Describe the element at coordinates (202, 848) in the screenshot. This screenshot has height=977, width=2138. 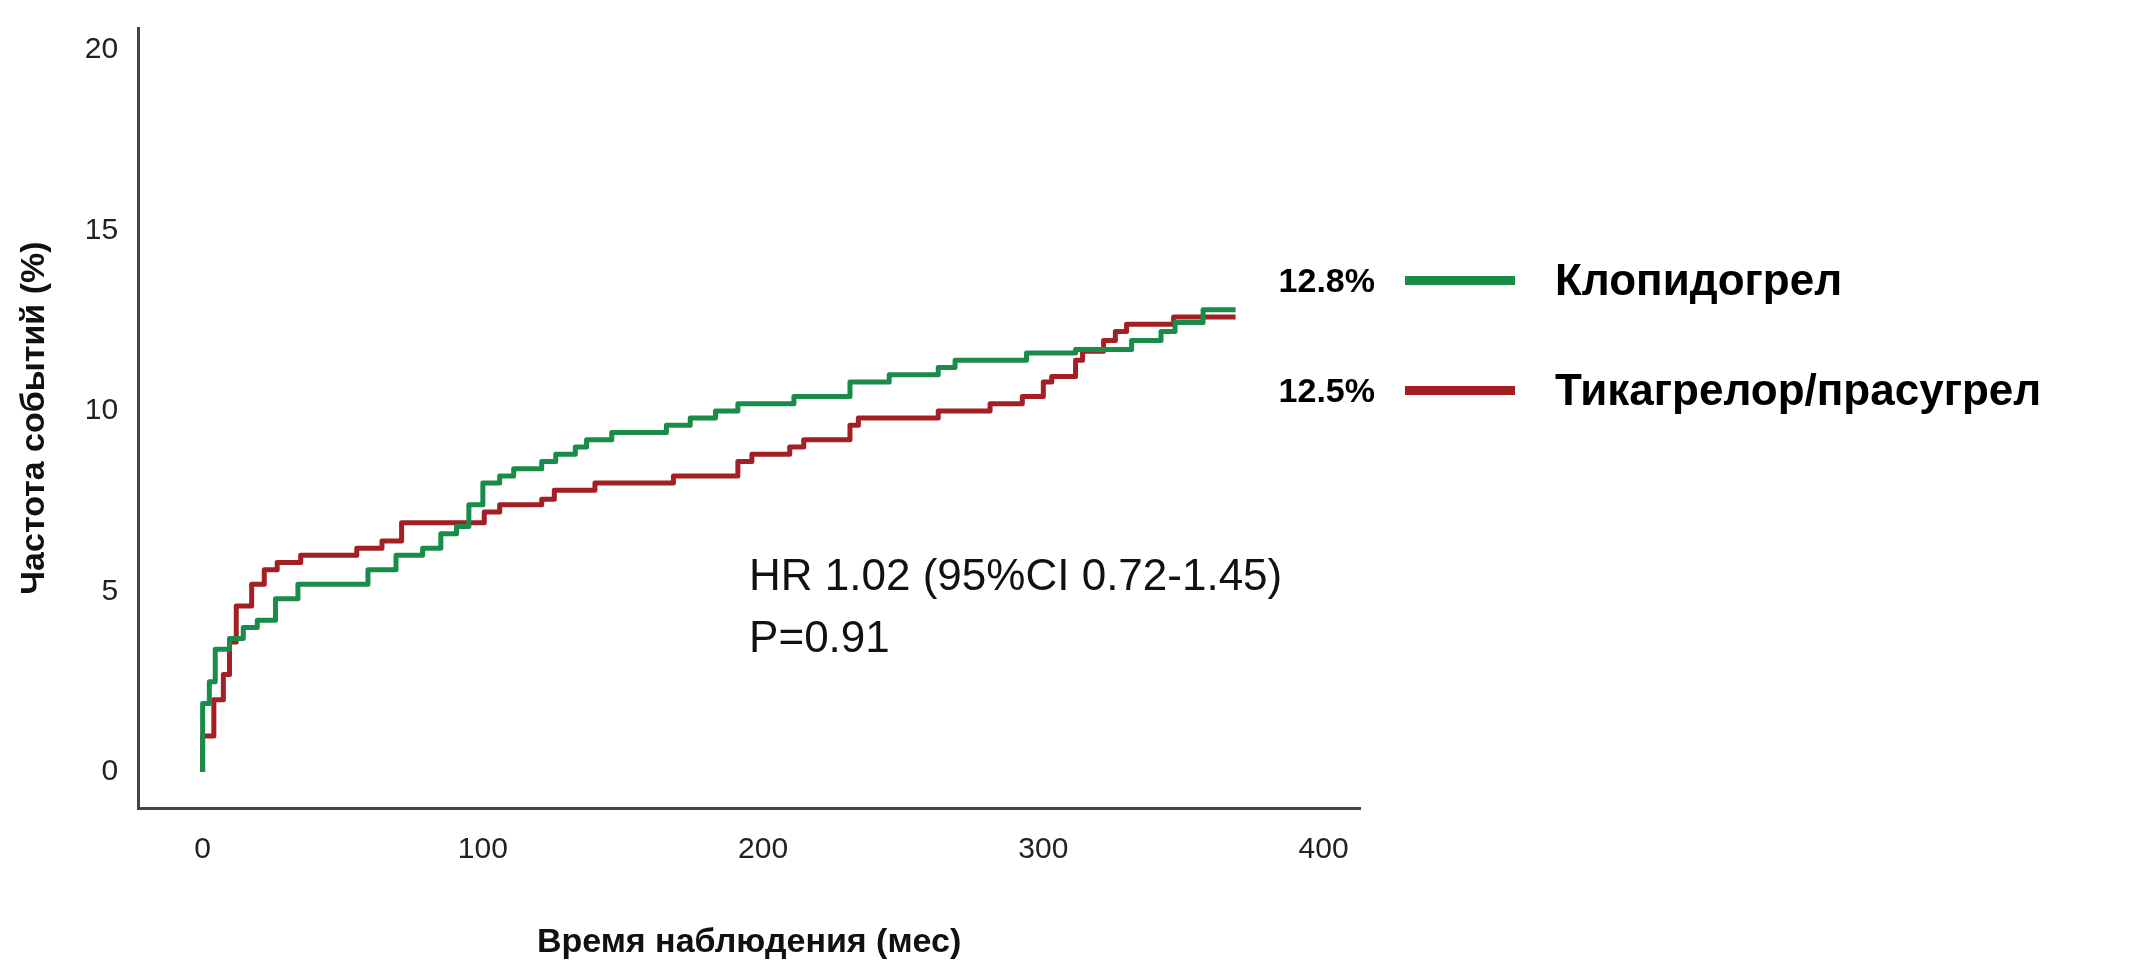
I see `x-tick-label: 0` at that location.